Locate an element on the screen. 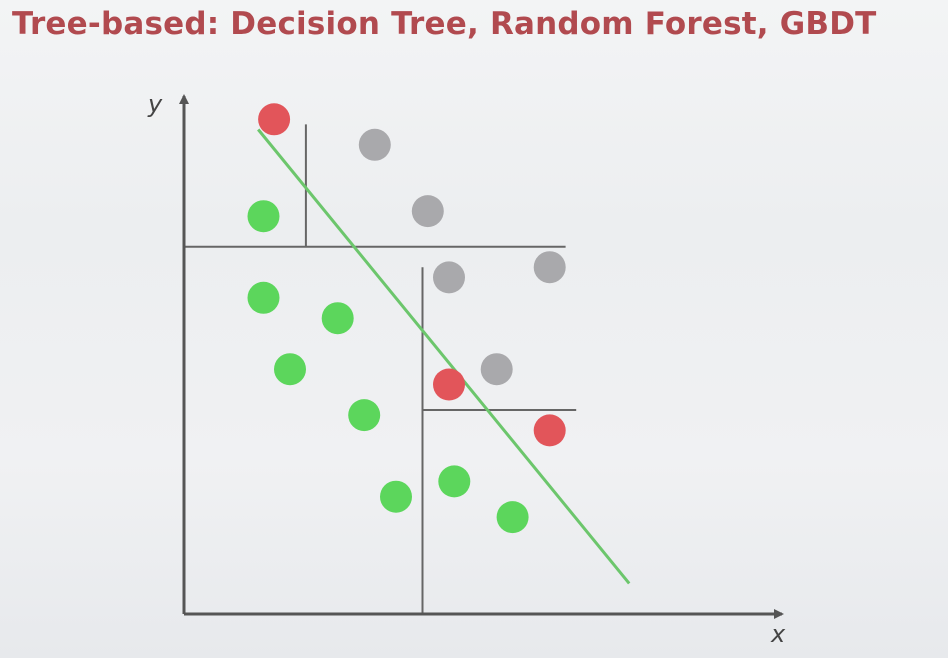 The image size is (948, 658). x-axis-label: x is located at coordinates (778, 634).